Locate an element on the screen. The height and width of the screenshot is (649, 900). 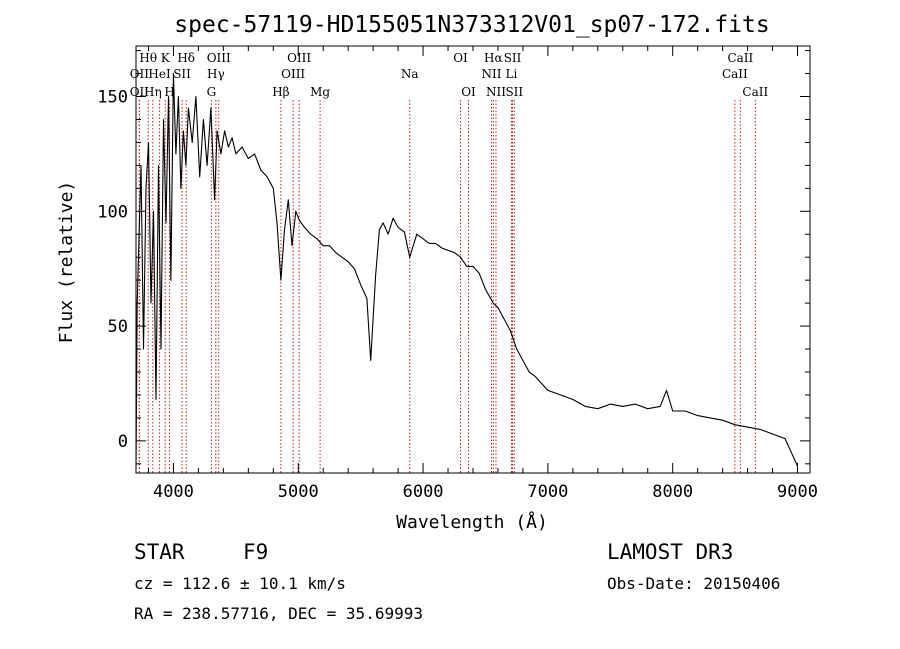
x-axis-label: Wavelength (Å) is located at coordinates (472, 522).